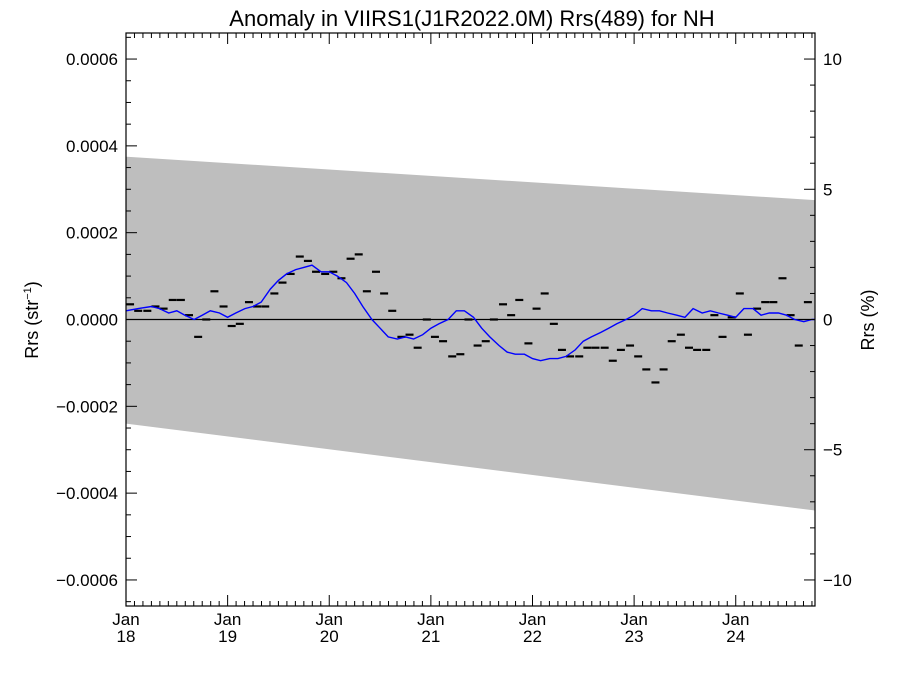 The image size is (900, 675). I want to click on x-tick-label-year: 21, so click(430, 636).